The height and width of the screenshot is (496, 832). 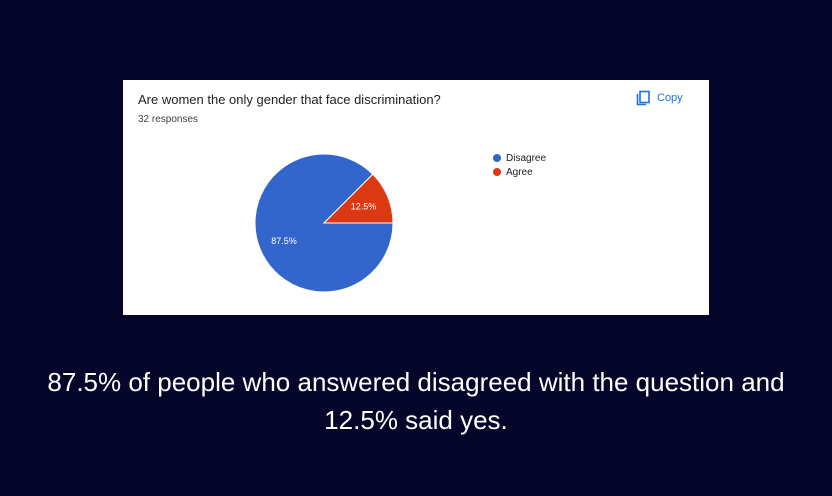 I want to click on copy-button-label: Copy, so click(x=670, y=98).